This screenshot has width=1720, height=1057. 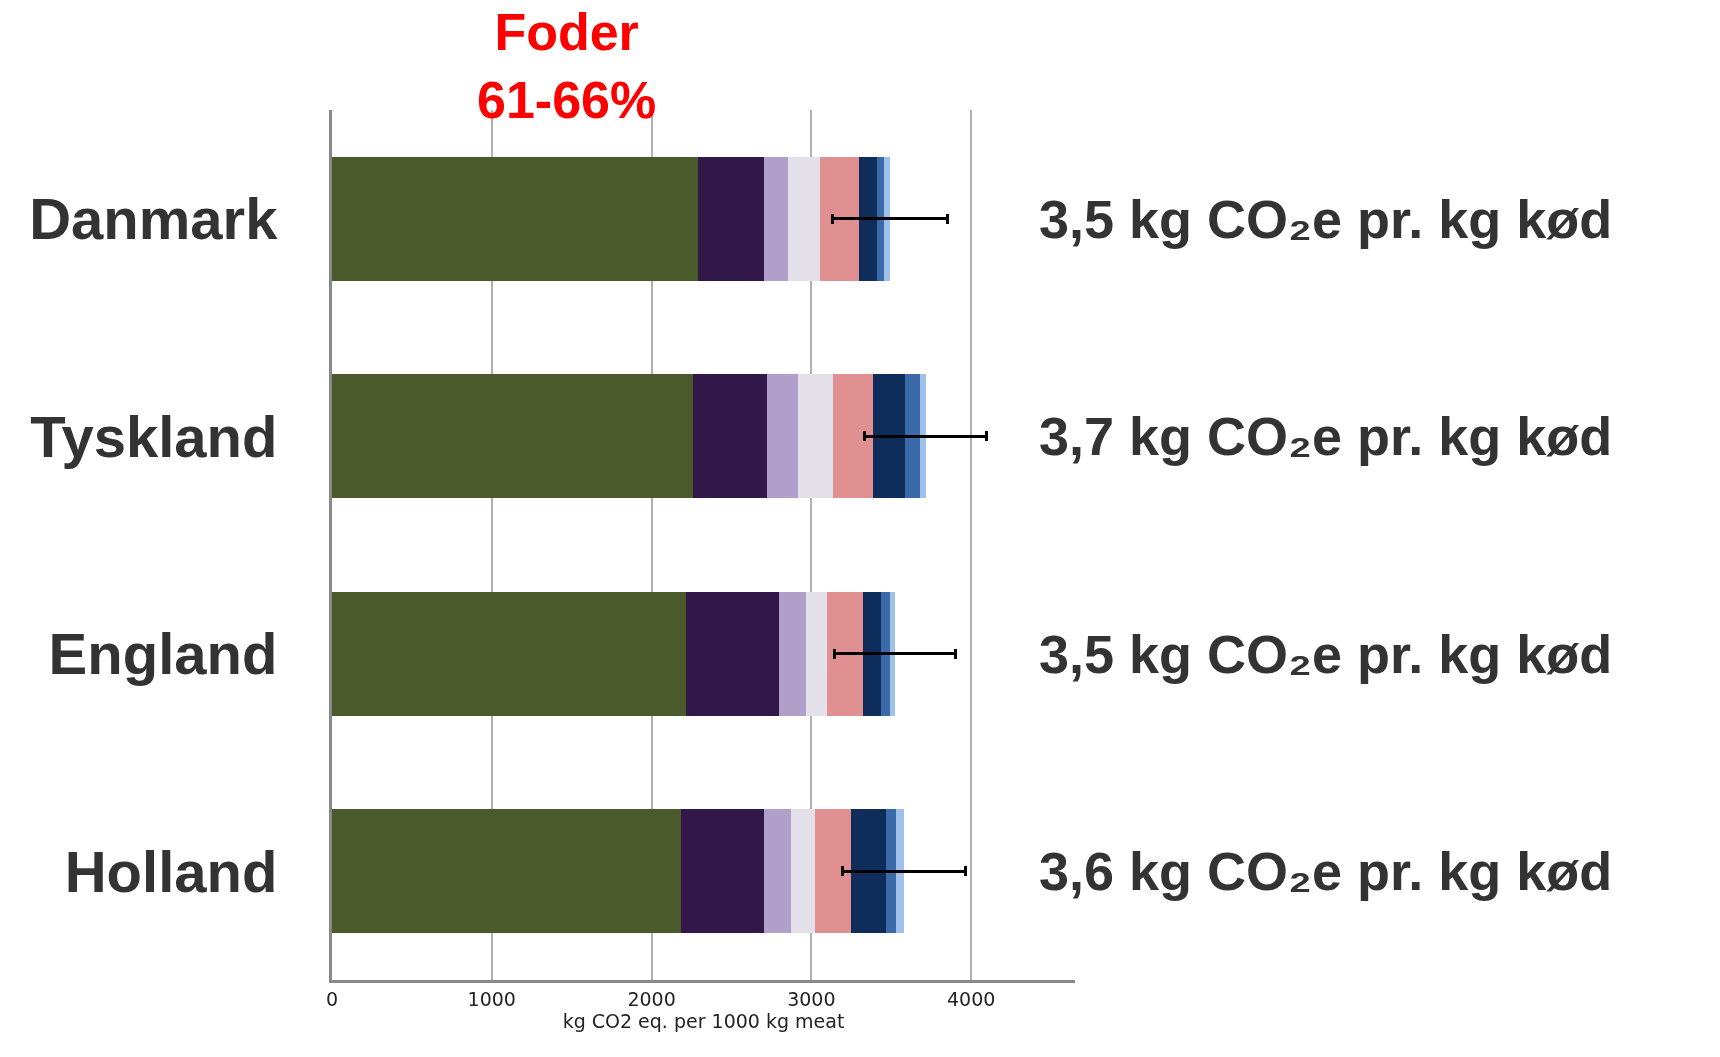 What do you see at coordinates (651, 998) in the screenshot?
I see `x-tick-label: 2000` at bounding box center [651, 998].